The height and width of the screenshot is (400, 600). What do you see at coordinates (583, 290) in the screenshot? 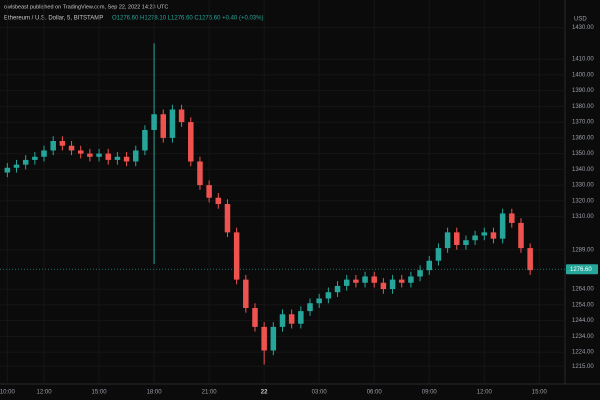
I see `y-tick-label: 1264.00` at bounding box center [583, 290].